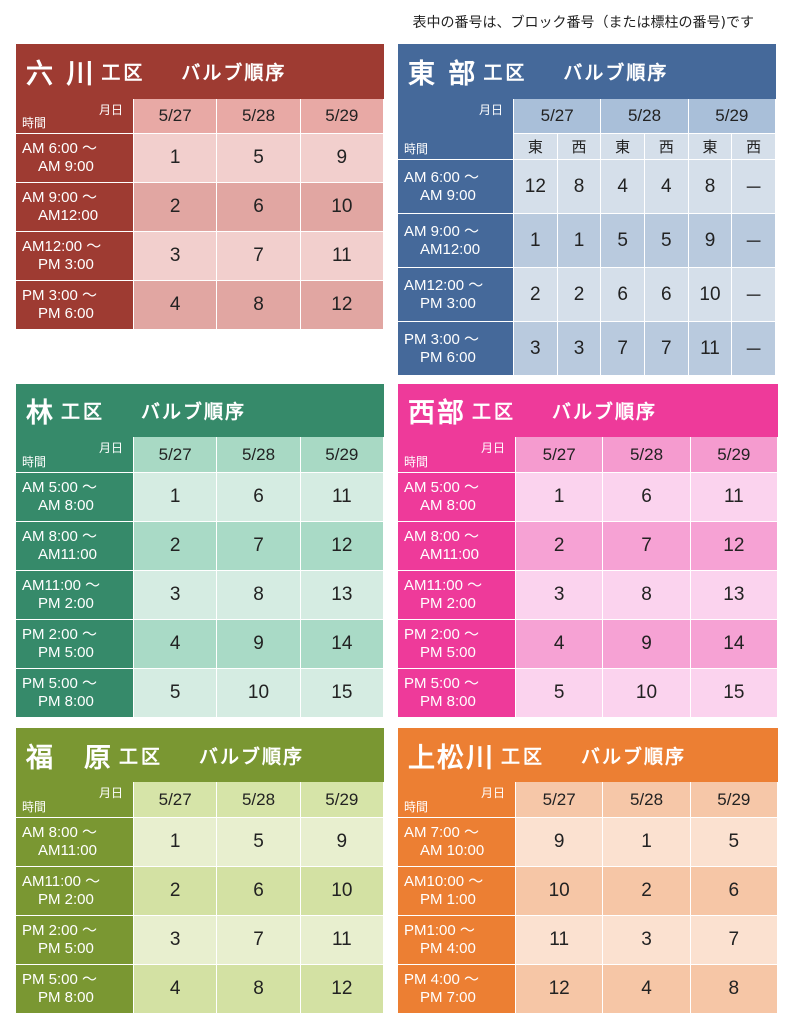 The image size is (794, 1024). What do you see at coordinates (200, 644) in the screenshot?
I see `table-row: PM 2:00 ～ PM 5:00 4 9 14` at bounding box center [200, 644].